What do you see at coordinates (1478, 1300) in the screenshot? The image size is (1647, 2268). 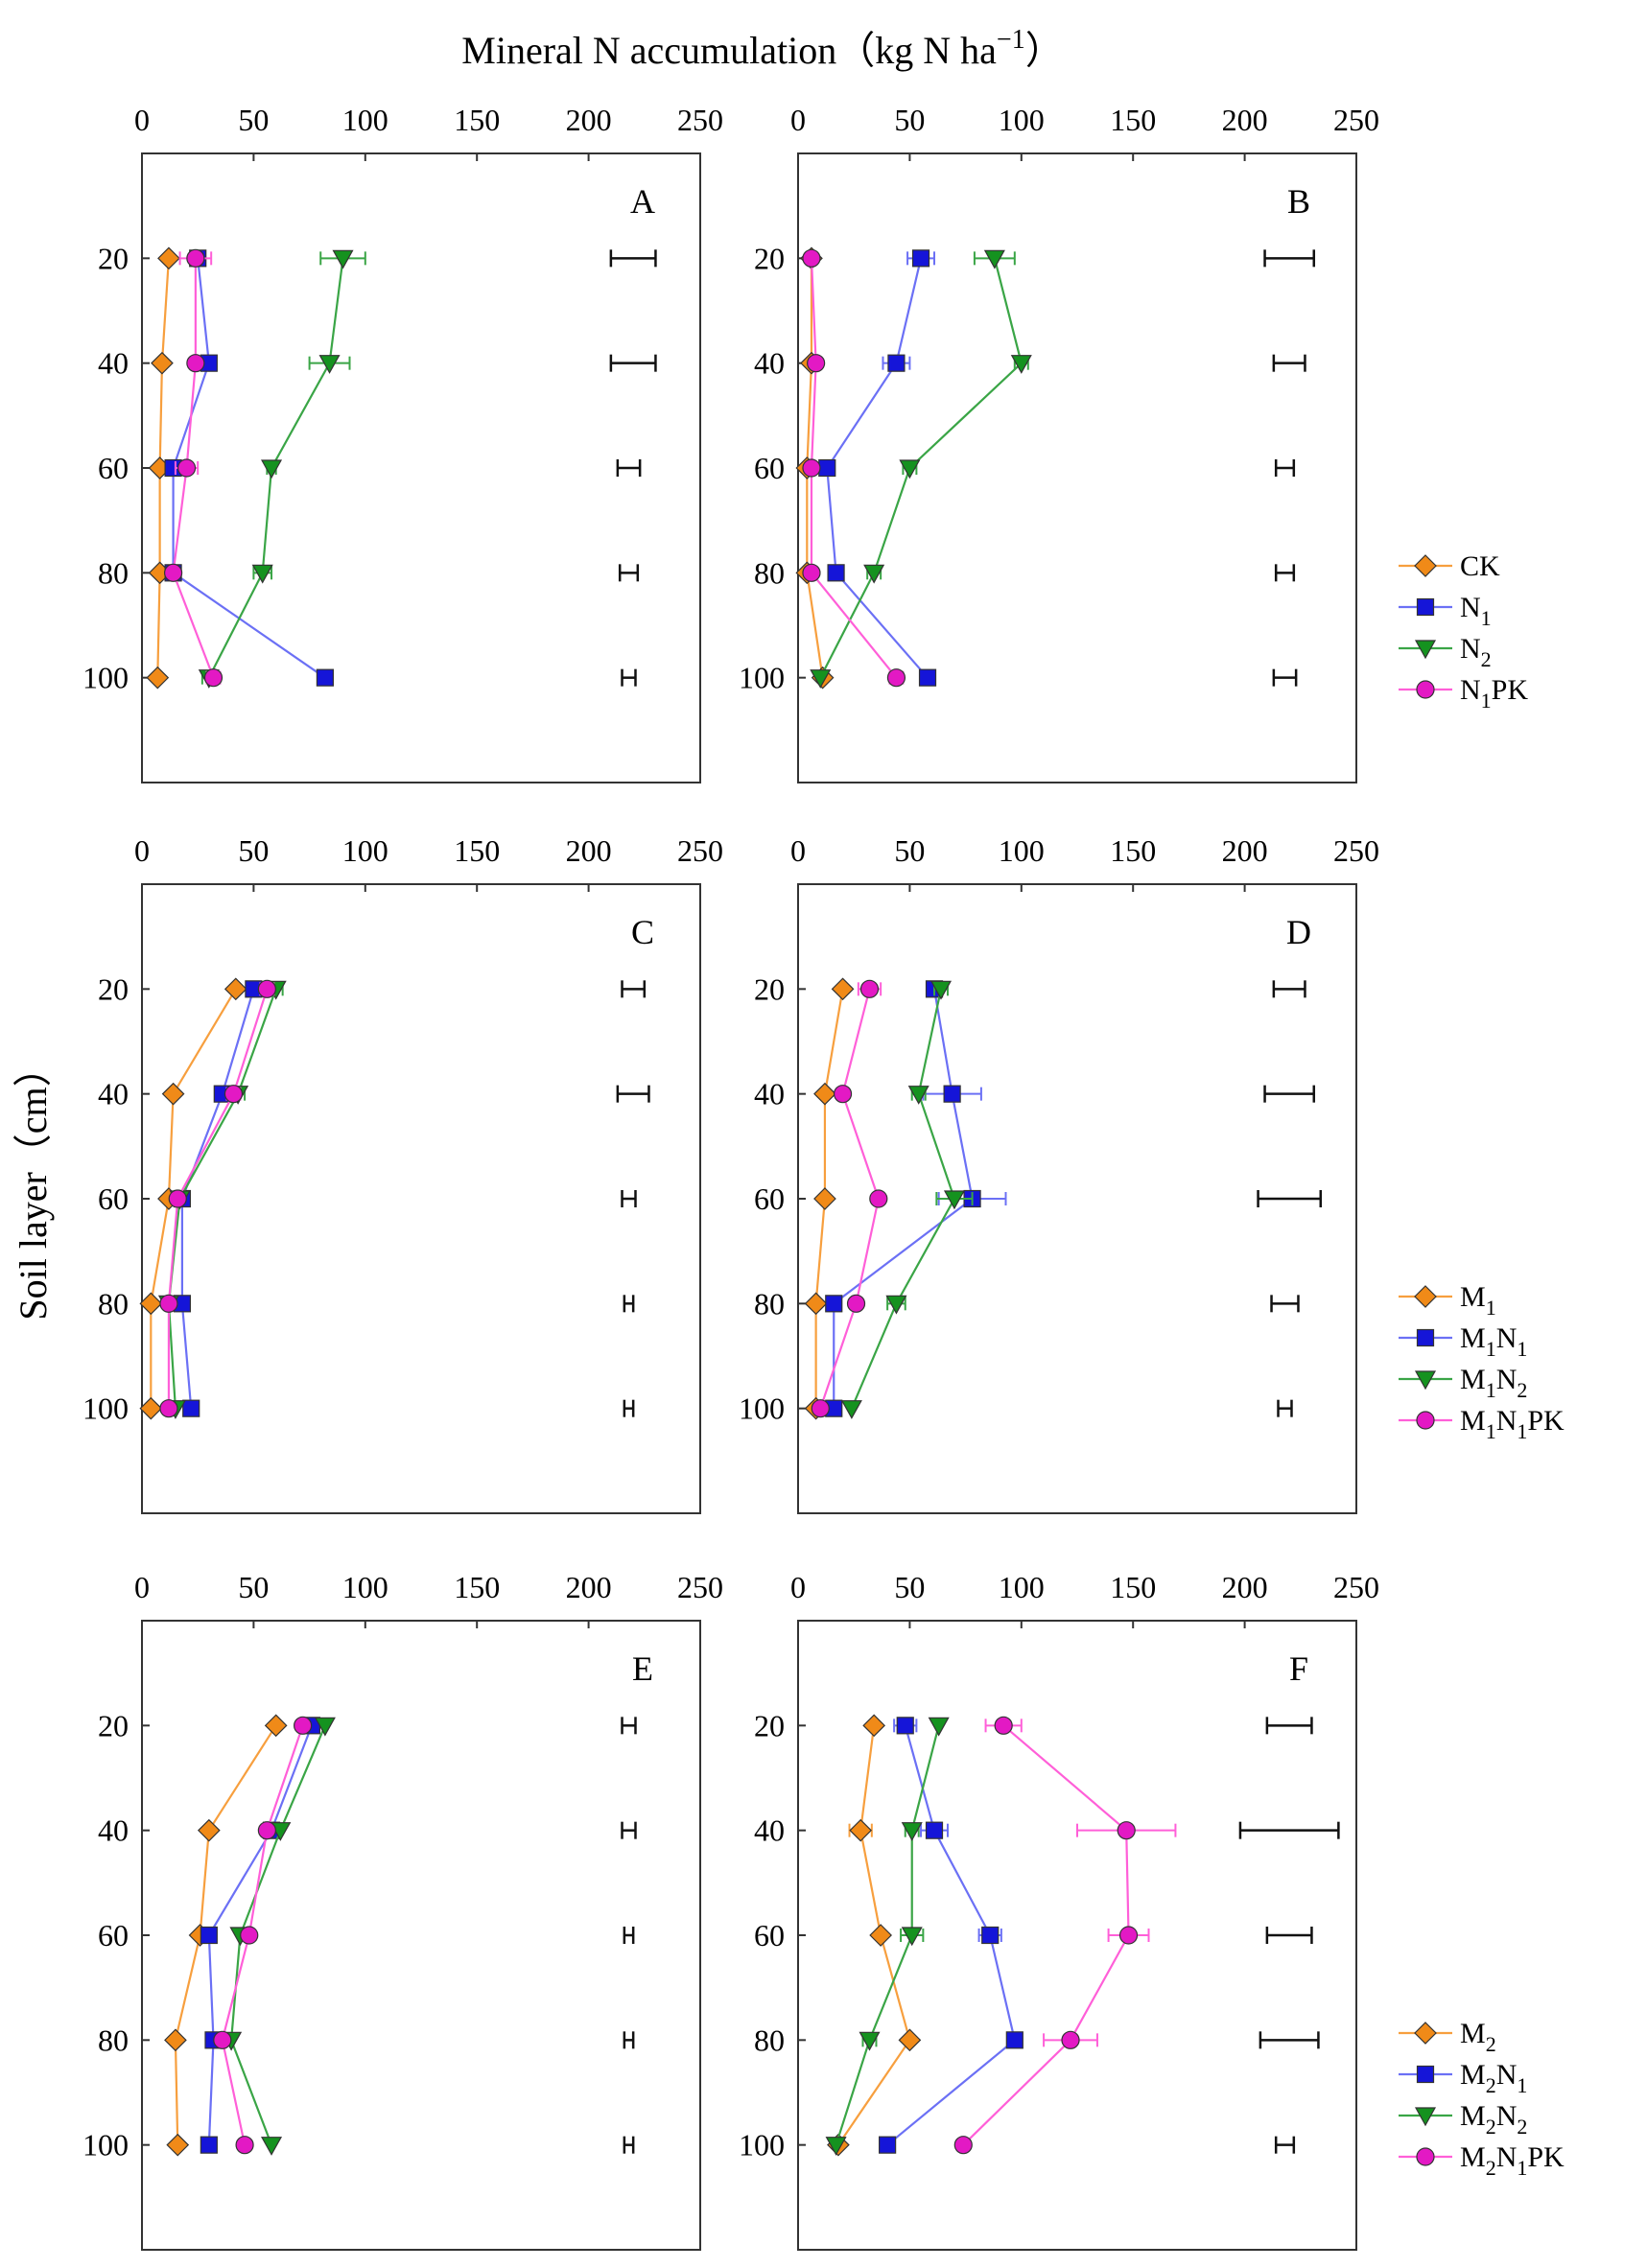 I see `legend-label: M1` at bounding box center [1478, 1300].